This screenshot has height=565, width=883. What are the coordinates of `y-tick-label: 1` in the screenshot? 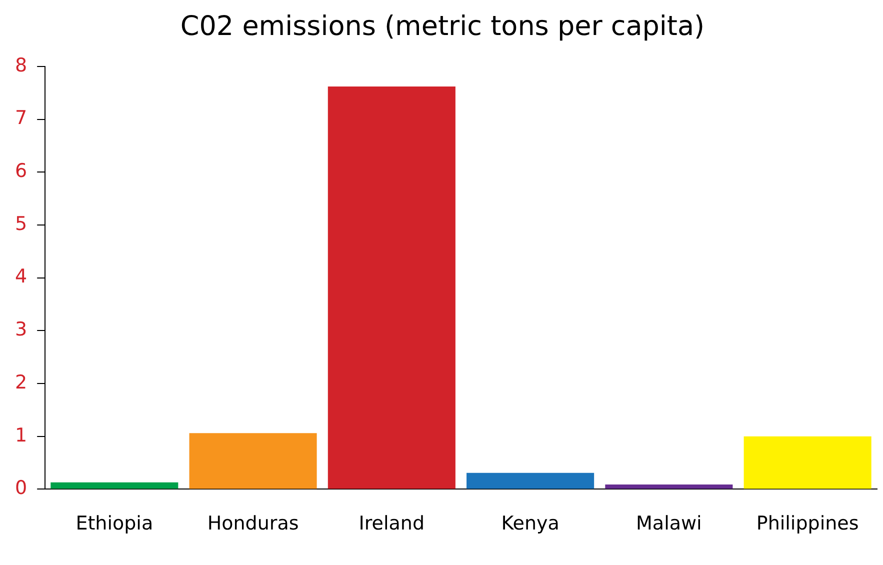 It's located at (21, 435).